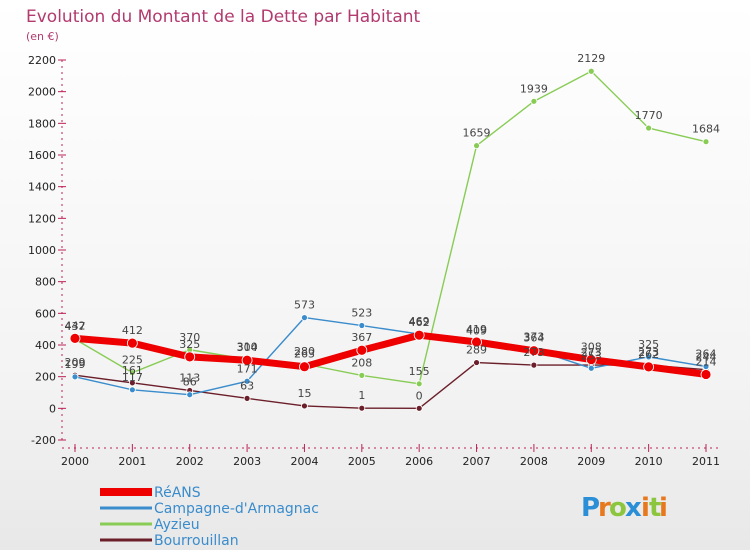  Describe the element at coordinates (43, 440) in the screenshot. I see `y-tick-label: -200` at that location.